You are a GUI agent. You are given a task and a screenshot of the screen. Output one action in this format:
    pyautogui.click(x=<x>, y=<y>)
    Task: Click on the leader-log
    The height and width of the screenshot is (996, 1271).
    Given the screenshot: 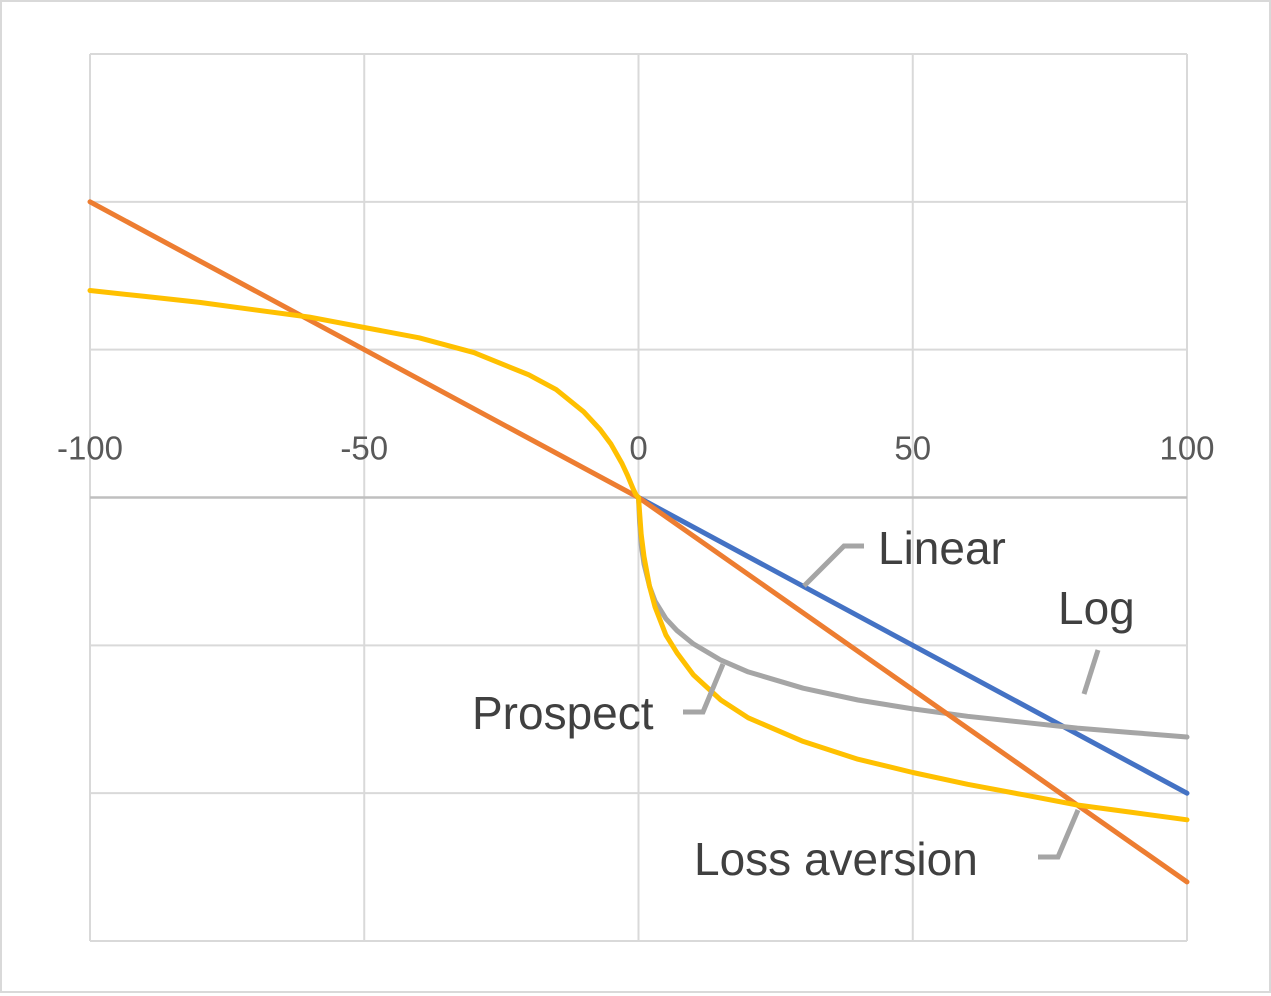 What is the action you would take?
    pyautogui.click(x=1091, y=672)
    